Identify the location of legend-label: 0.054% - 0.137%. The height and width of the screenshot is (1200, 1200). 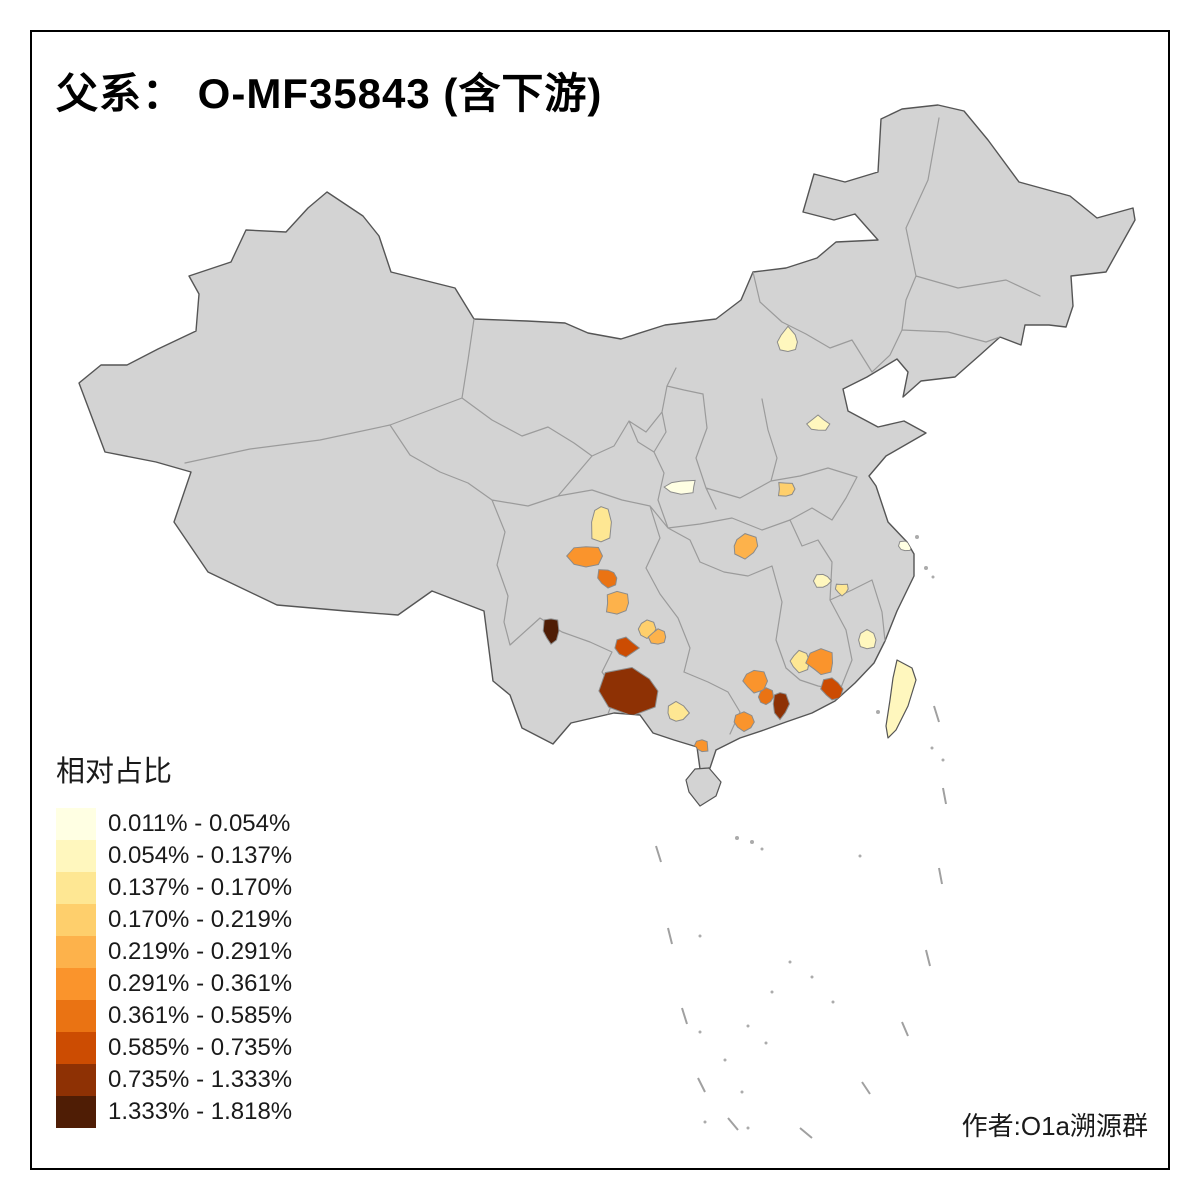
(200, 855).